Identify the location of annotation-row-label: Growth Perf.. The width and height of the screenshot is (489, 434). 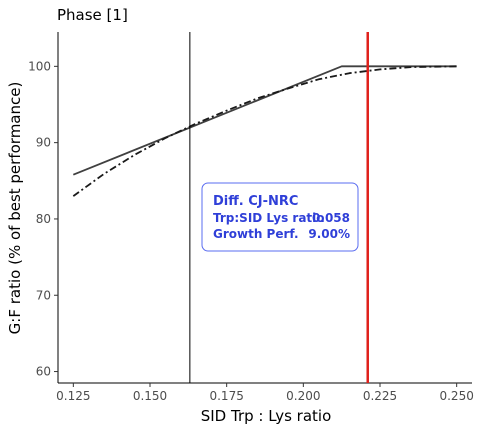
(256, 234).